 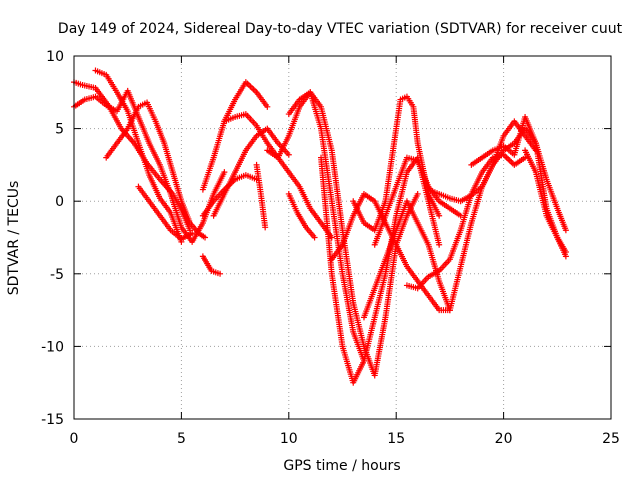 I want to click on x-tick-label: 5, so click(x=181, y=439).